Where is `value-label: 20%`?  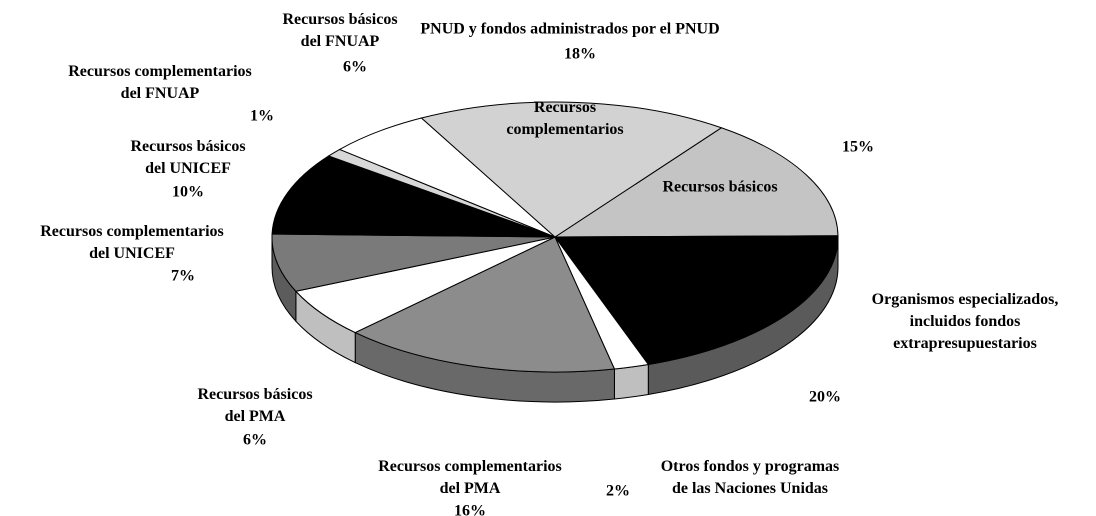 value-label: 20% is located at coordinates (825, 397).